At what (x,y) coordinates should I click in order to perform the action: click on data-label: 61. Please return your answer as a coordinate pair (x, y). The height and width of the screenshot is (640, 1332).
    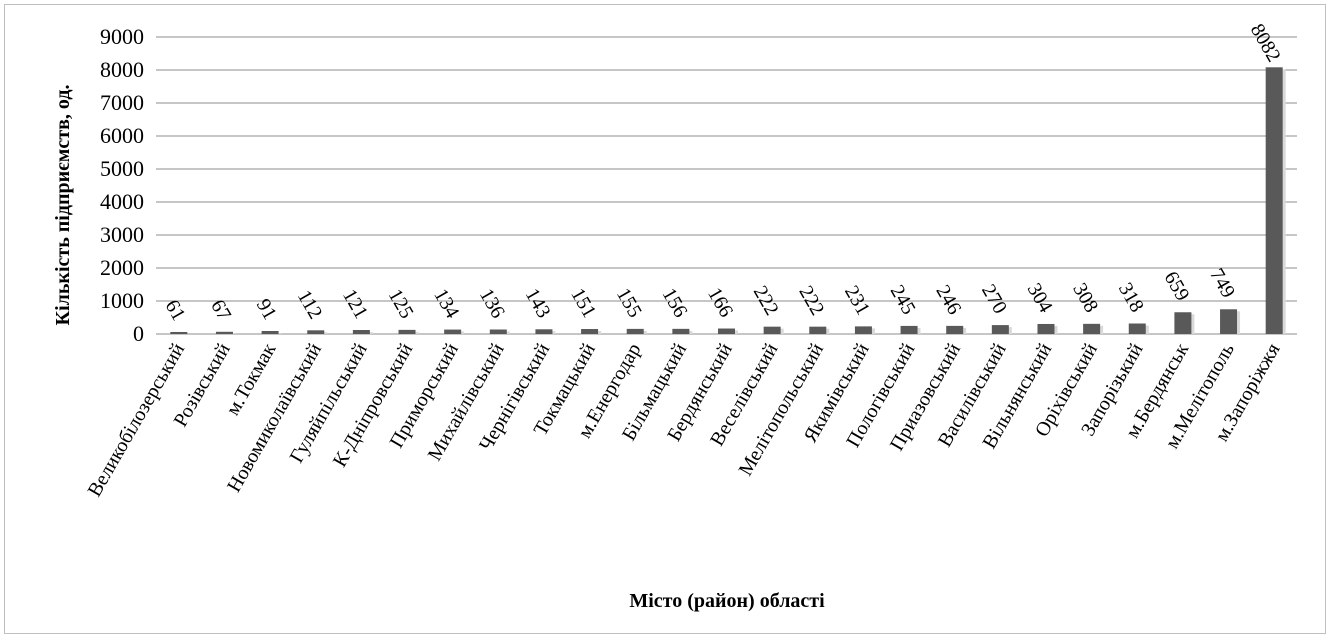
    Looking at the image, I should click on (174, 310).